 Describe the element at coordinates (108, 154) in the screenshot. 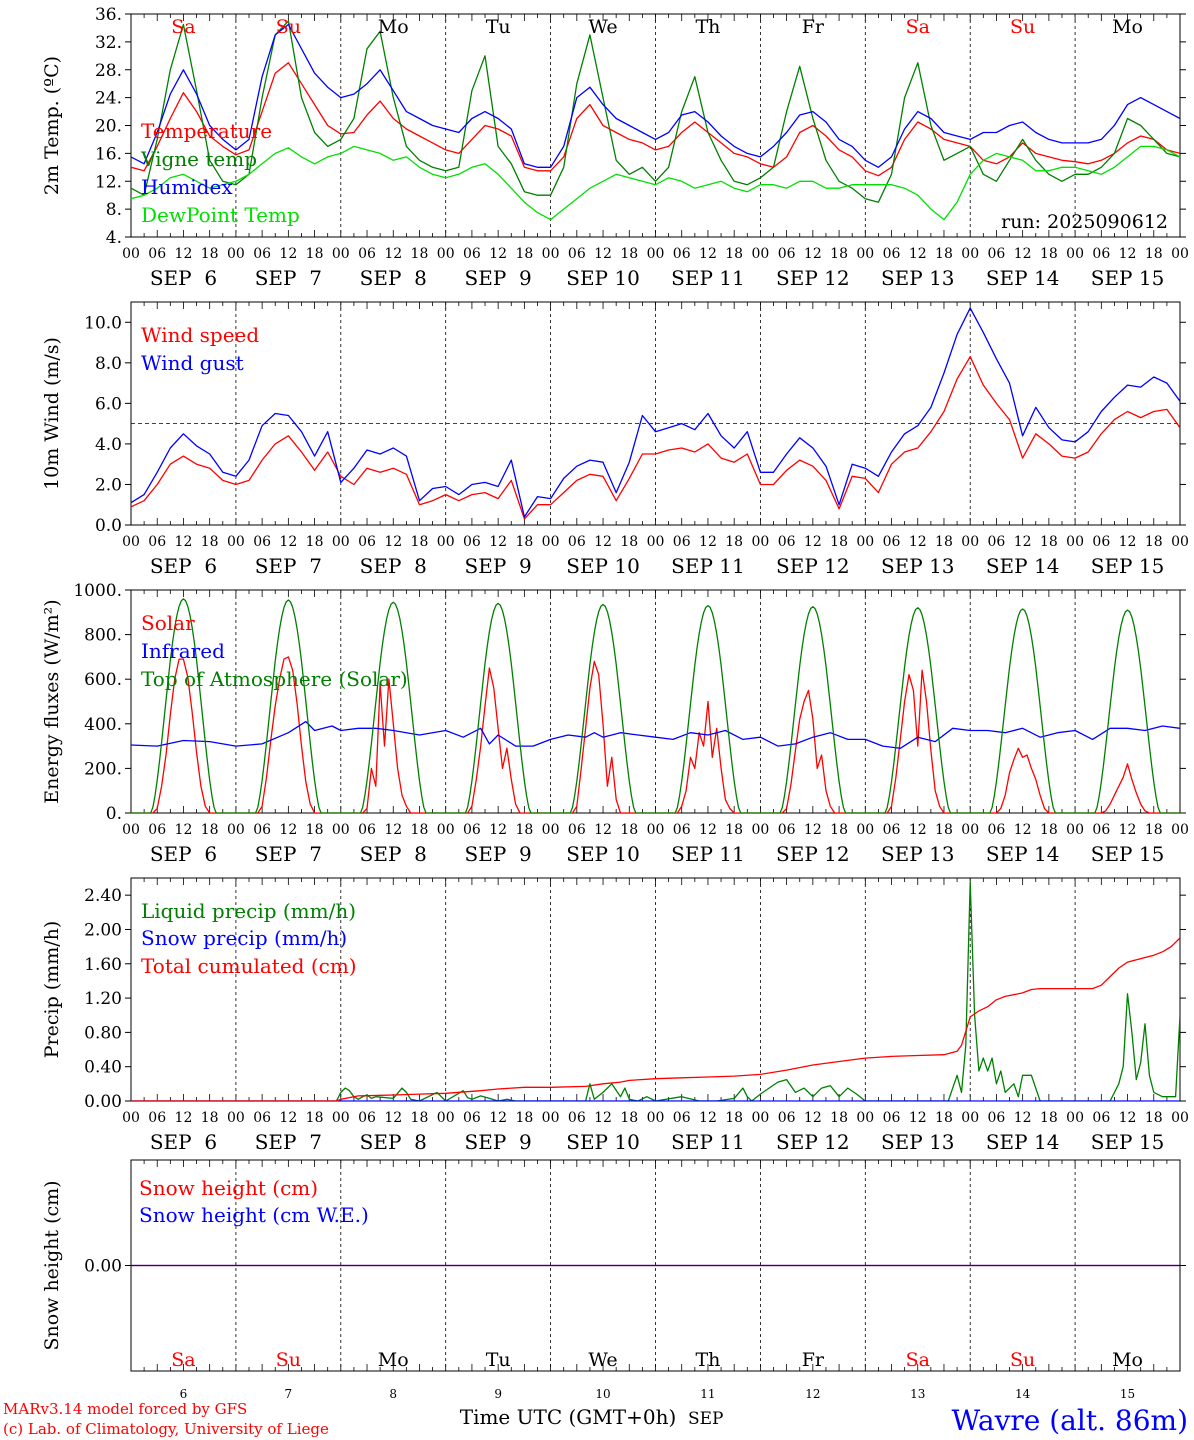

I see `y-tick-label: 16.` at that location.